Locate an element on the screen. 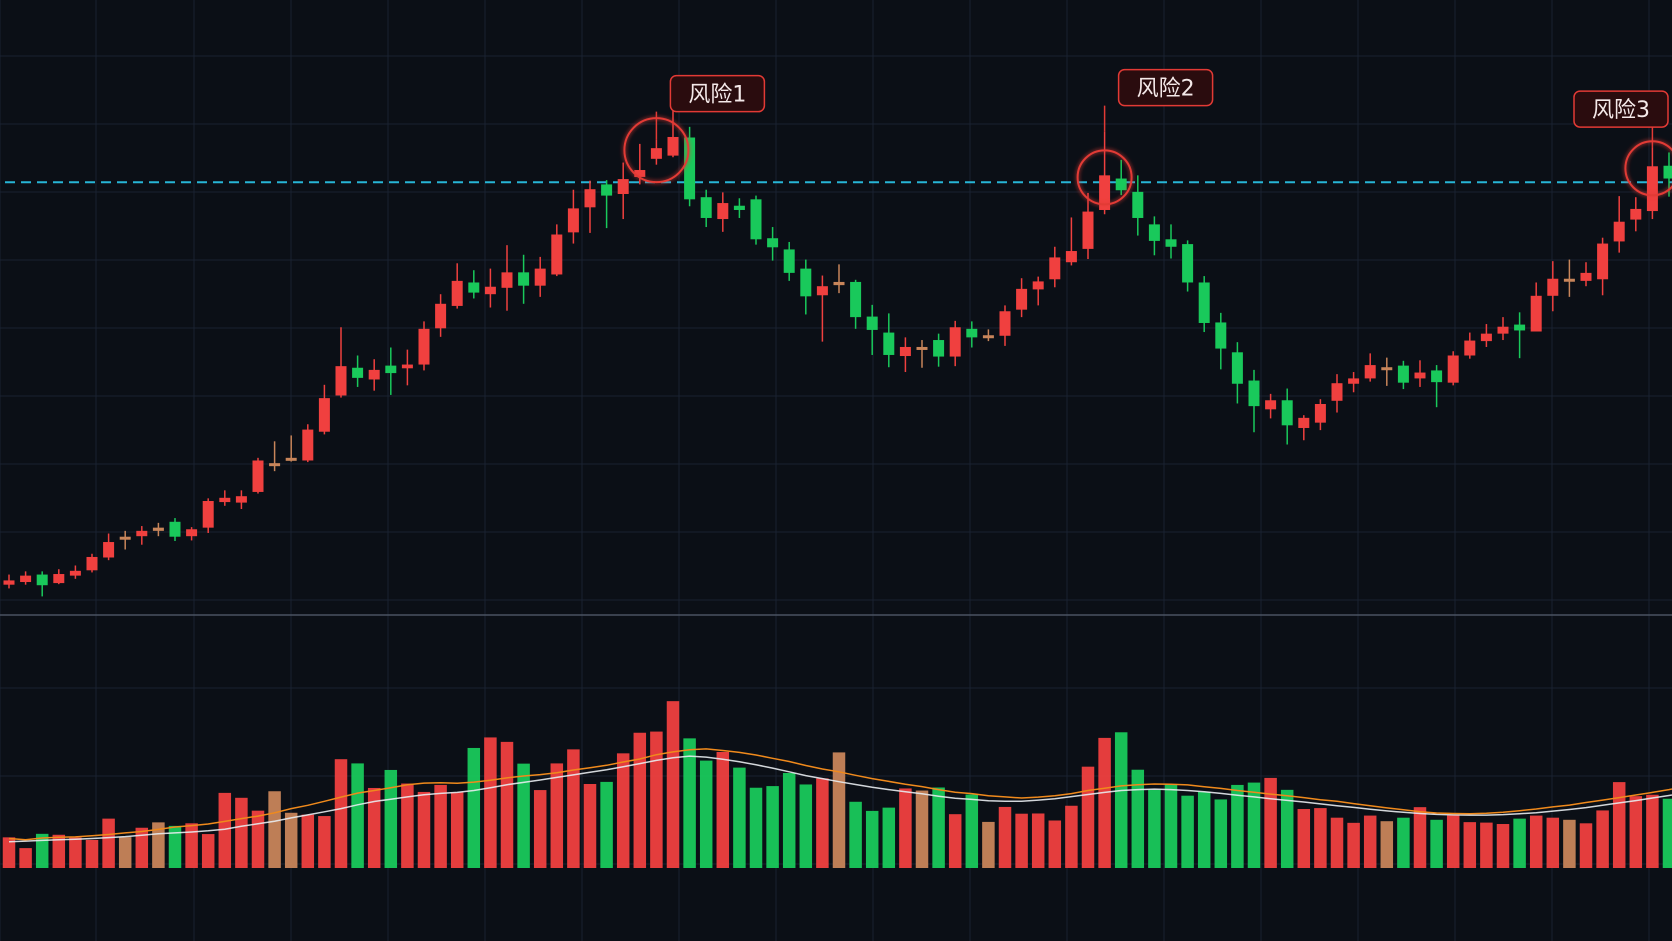 The width and height of the screenshot is (1672, 941). risk-annotations: 风险1 风险2 风险3 is located at coordinates (1147, 137).